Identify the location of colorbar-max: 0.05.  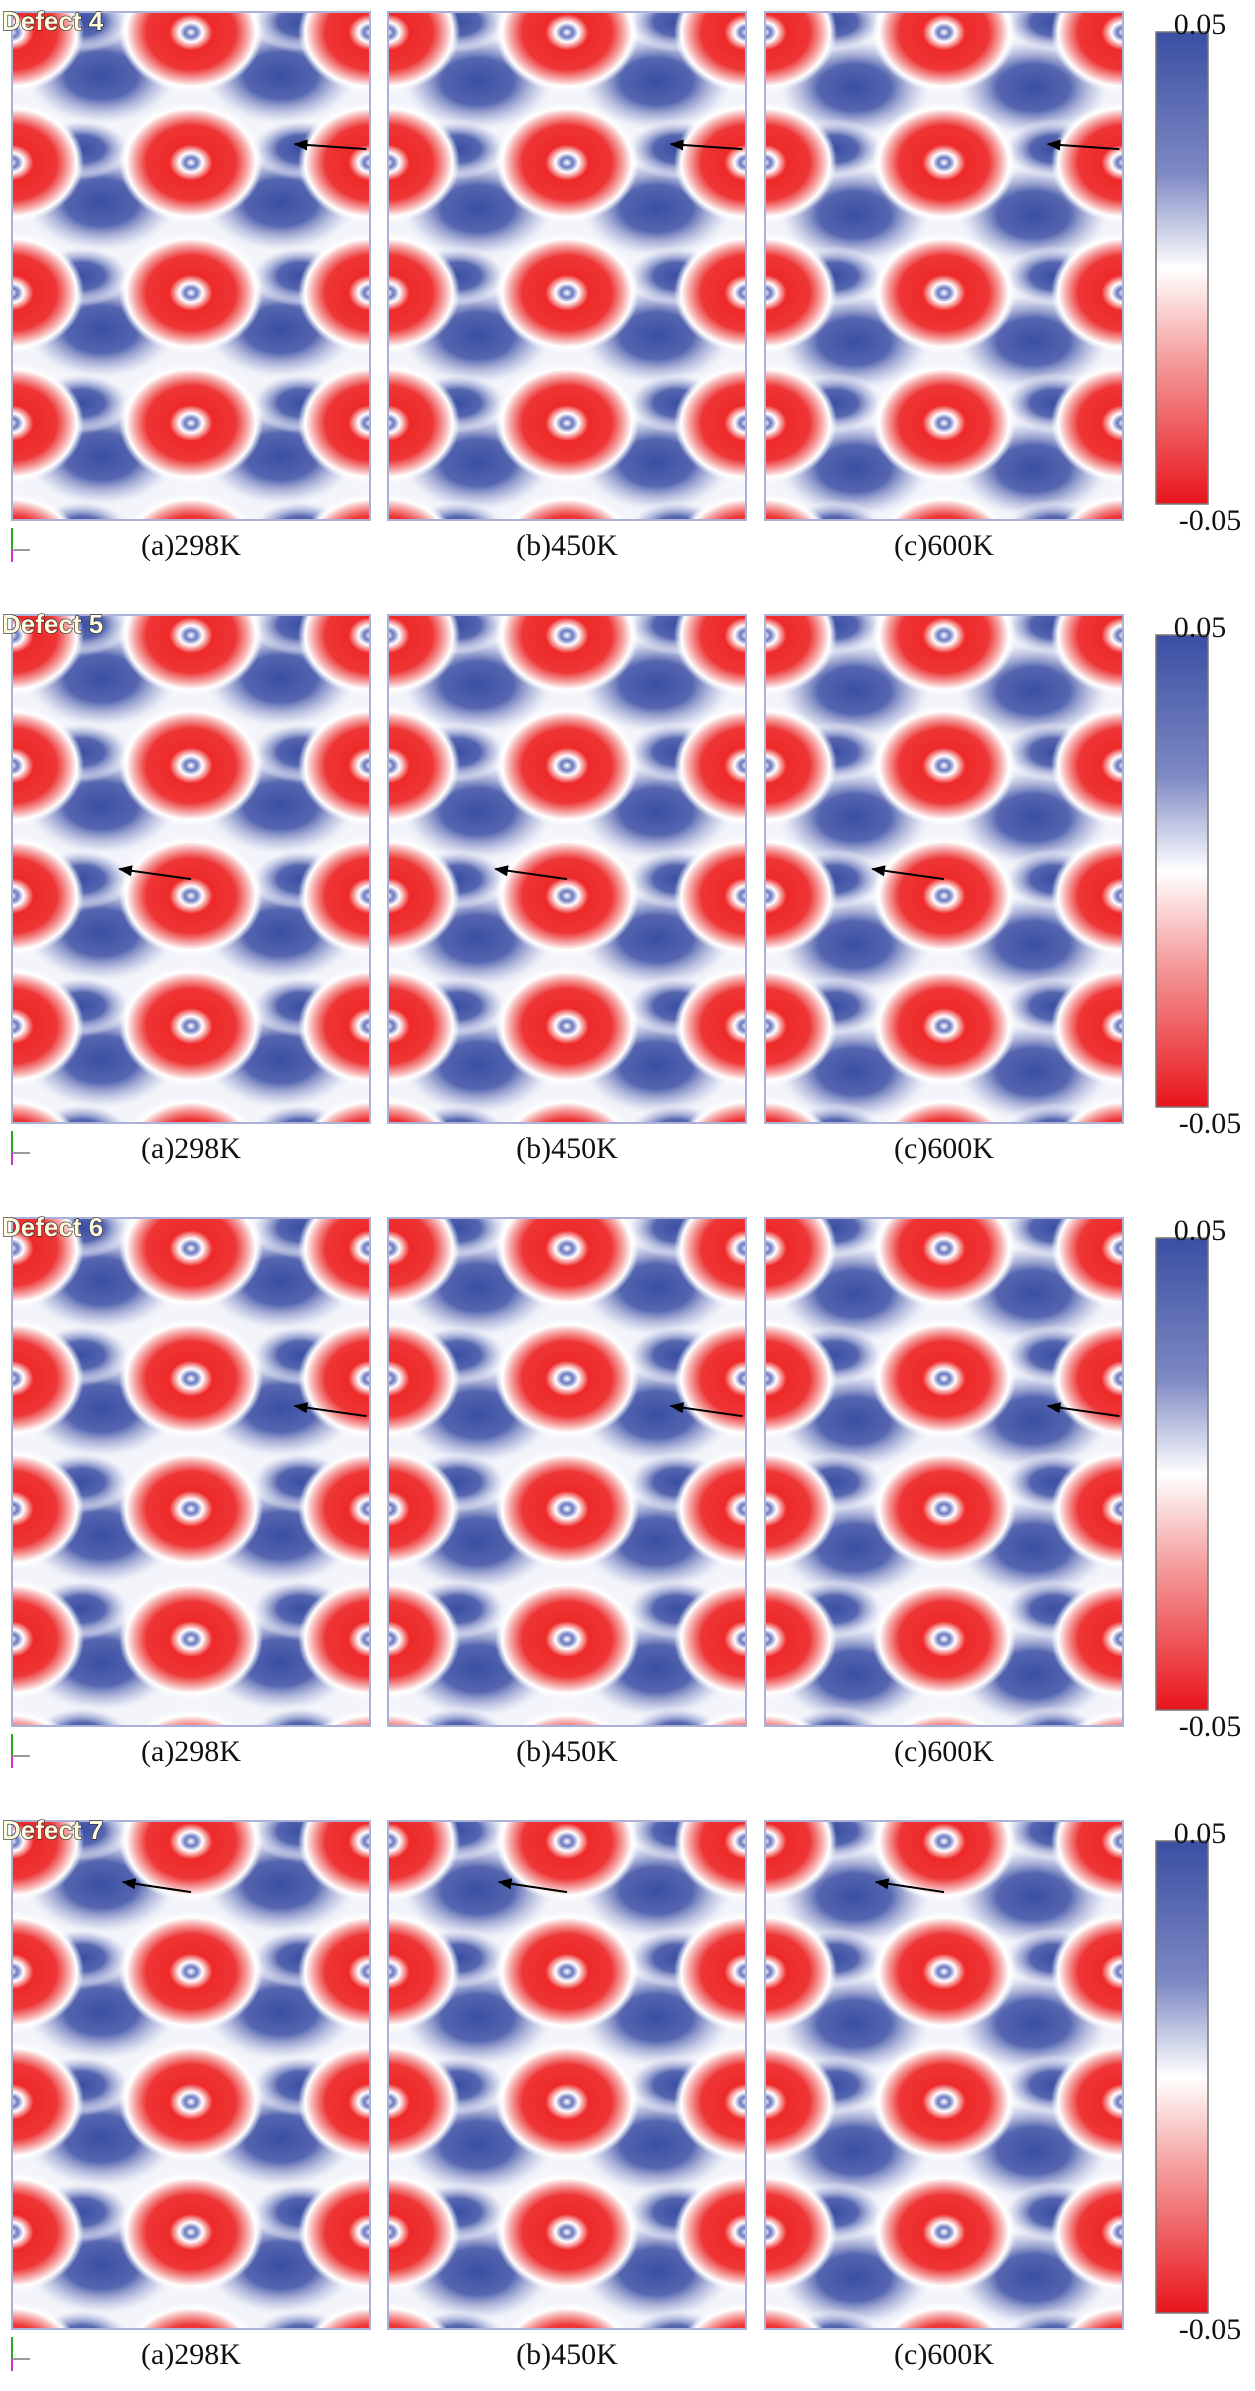
(1200, 1833).